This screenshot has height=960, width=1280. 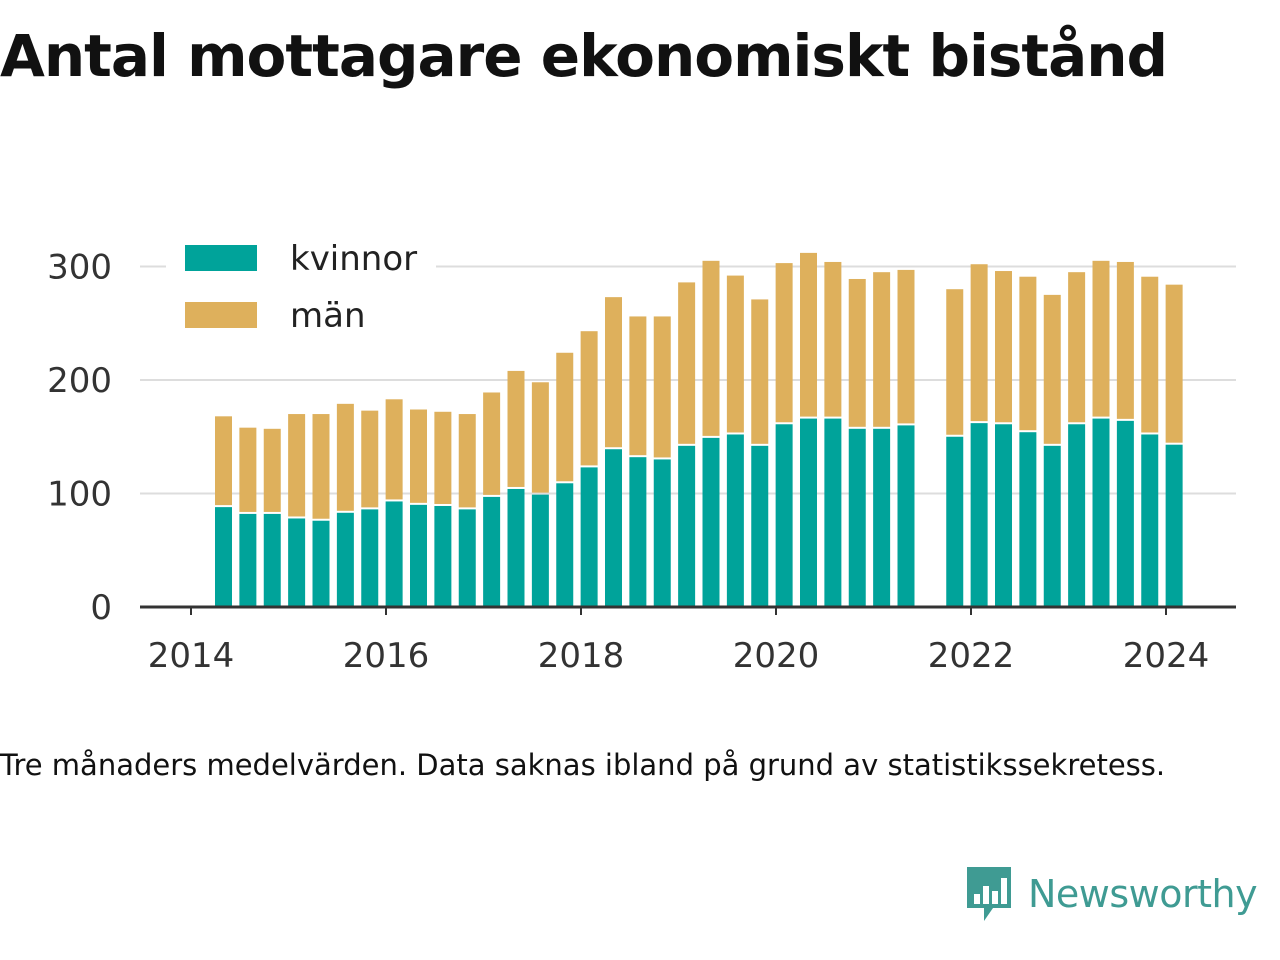 I want to click on brand: Newsworthy, so click(x=1111, y=894).